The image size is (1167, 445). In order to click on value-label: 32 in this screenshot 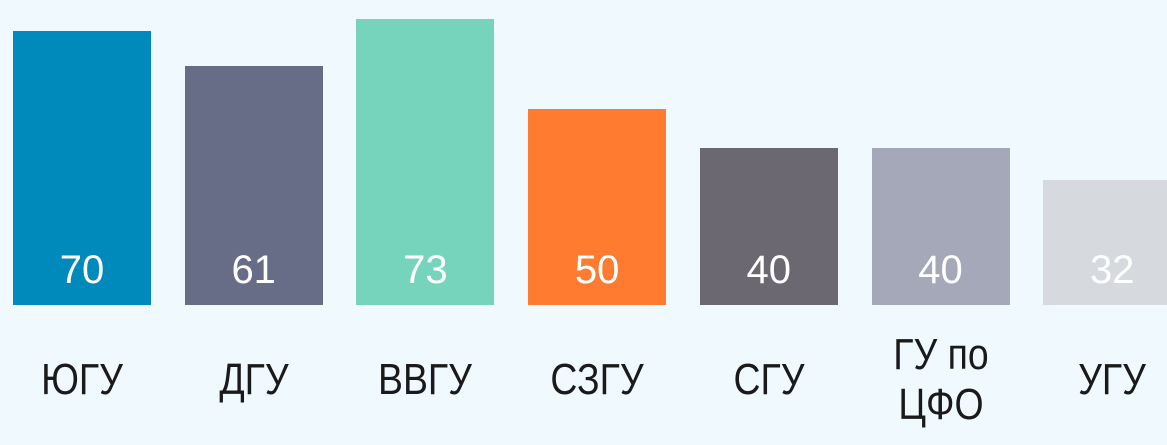, I will do `click(1112, 270)`.